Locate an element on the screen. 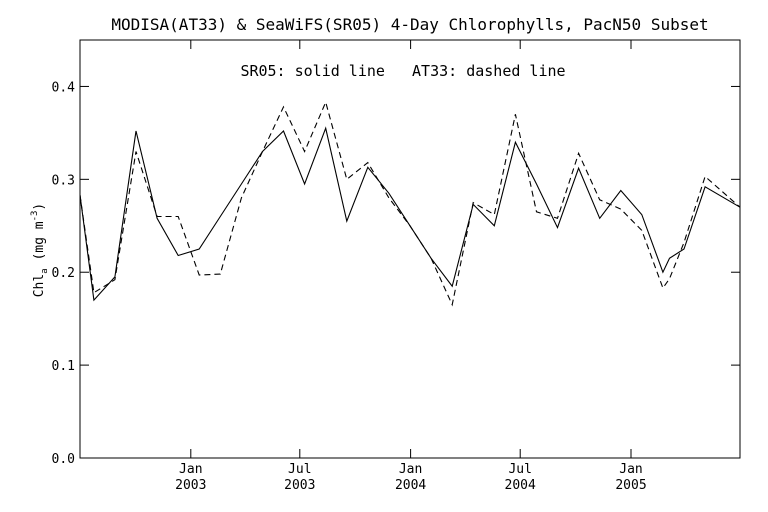  x-tick-year: 2005 is located at coordinates (630, 485).